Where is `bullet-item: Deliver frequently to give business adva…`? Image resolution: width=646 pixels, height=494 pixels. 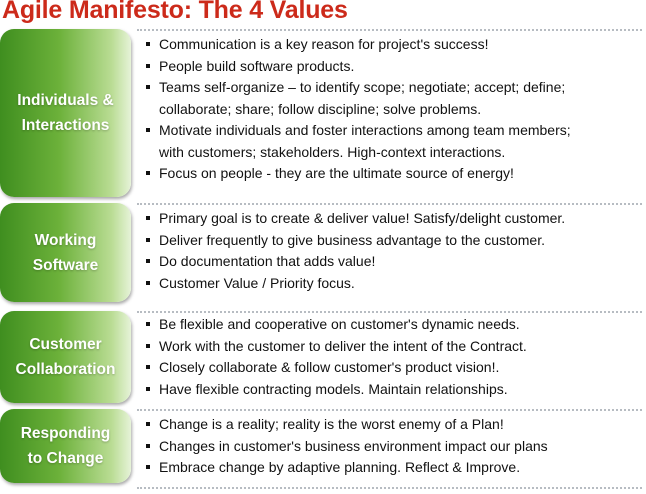 bullet-item: Deliver frequently to give business adva… is located at coordinates (393, 241).